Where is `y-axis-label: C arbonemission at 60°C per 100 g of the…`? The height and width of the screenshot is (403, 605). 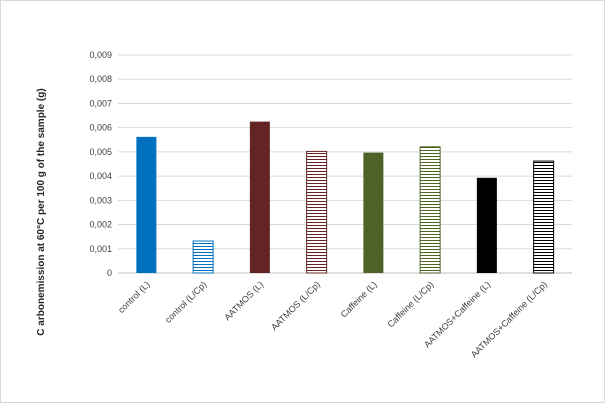 y-axis-label: C arbonemission at 60°C per 100 g of the… is located at coordinates (41, 211).